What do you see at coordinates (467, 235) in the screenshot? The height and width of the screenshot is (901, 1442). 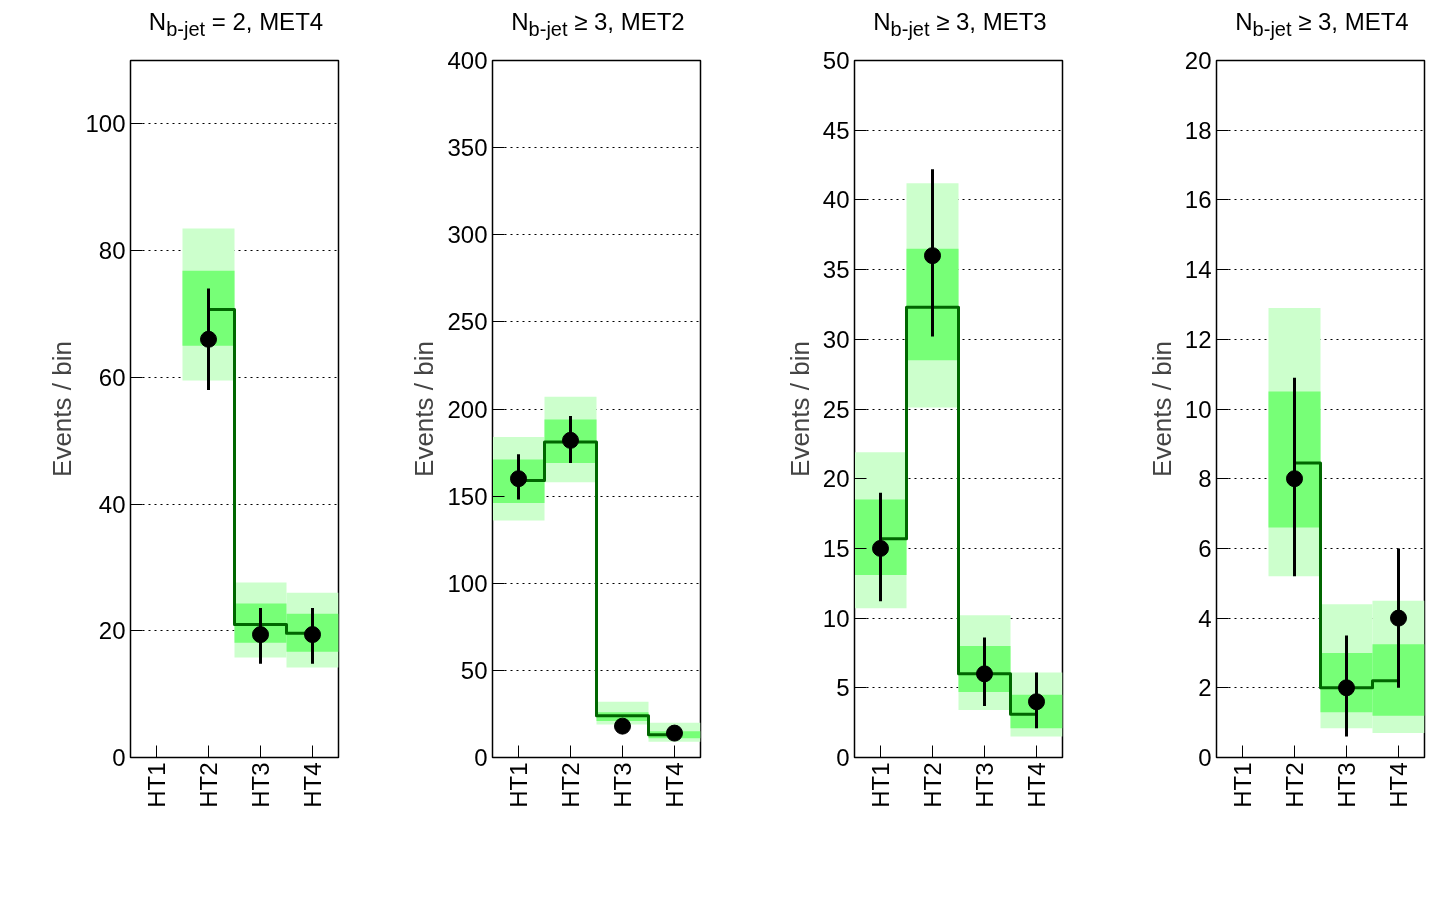 I see `y-tick-label: 300` at bounding box center [467, 235].